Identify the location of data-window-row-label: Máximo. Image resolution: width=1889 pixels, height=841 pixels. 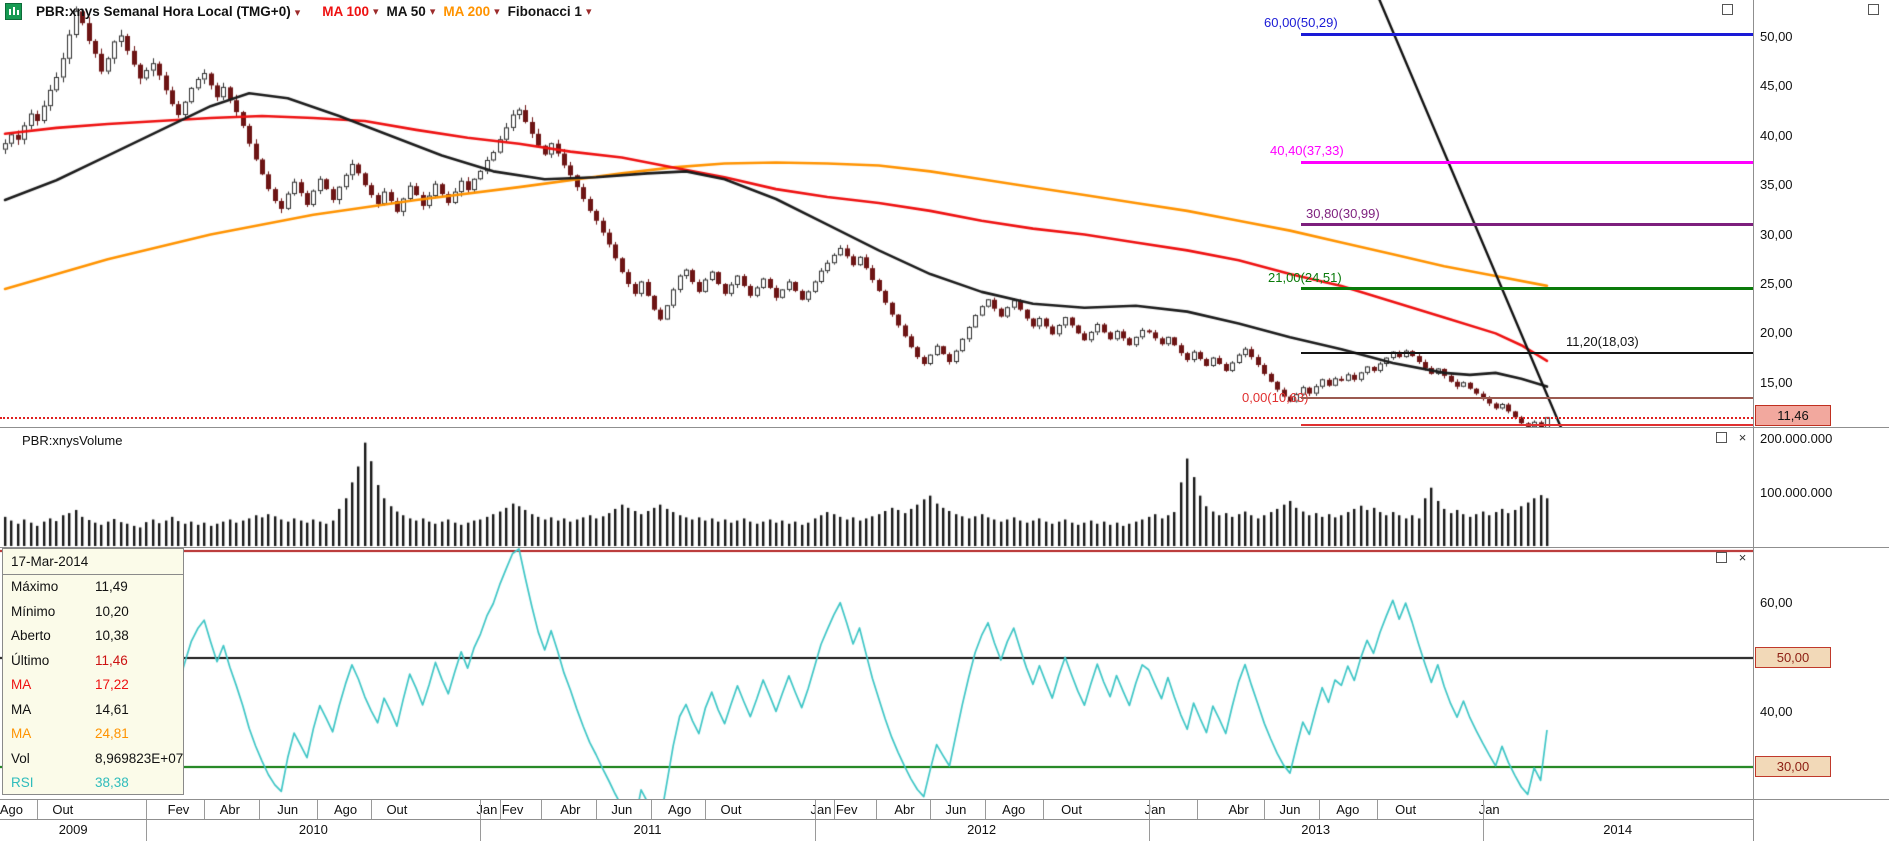
(35, 586).